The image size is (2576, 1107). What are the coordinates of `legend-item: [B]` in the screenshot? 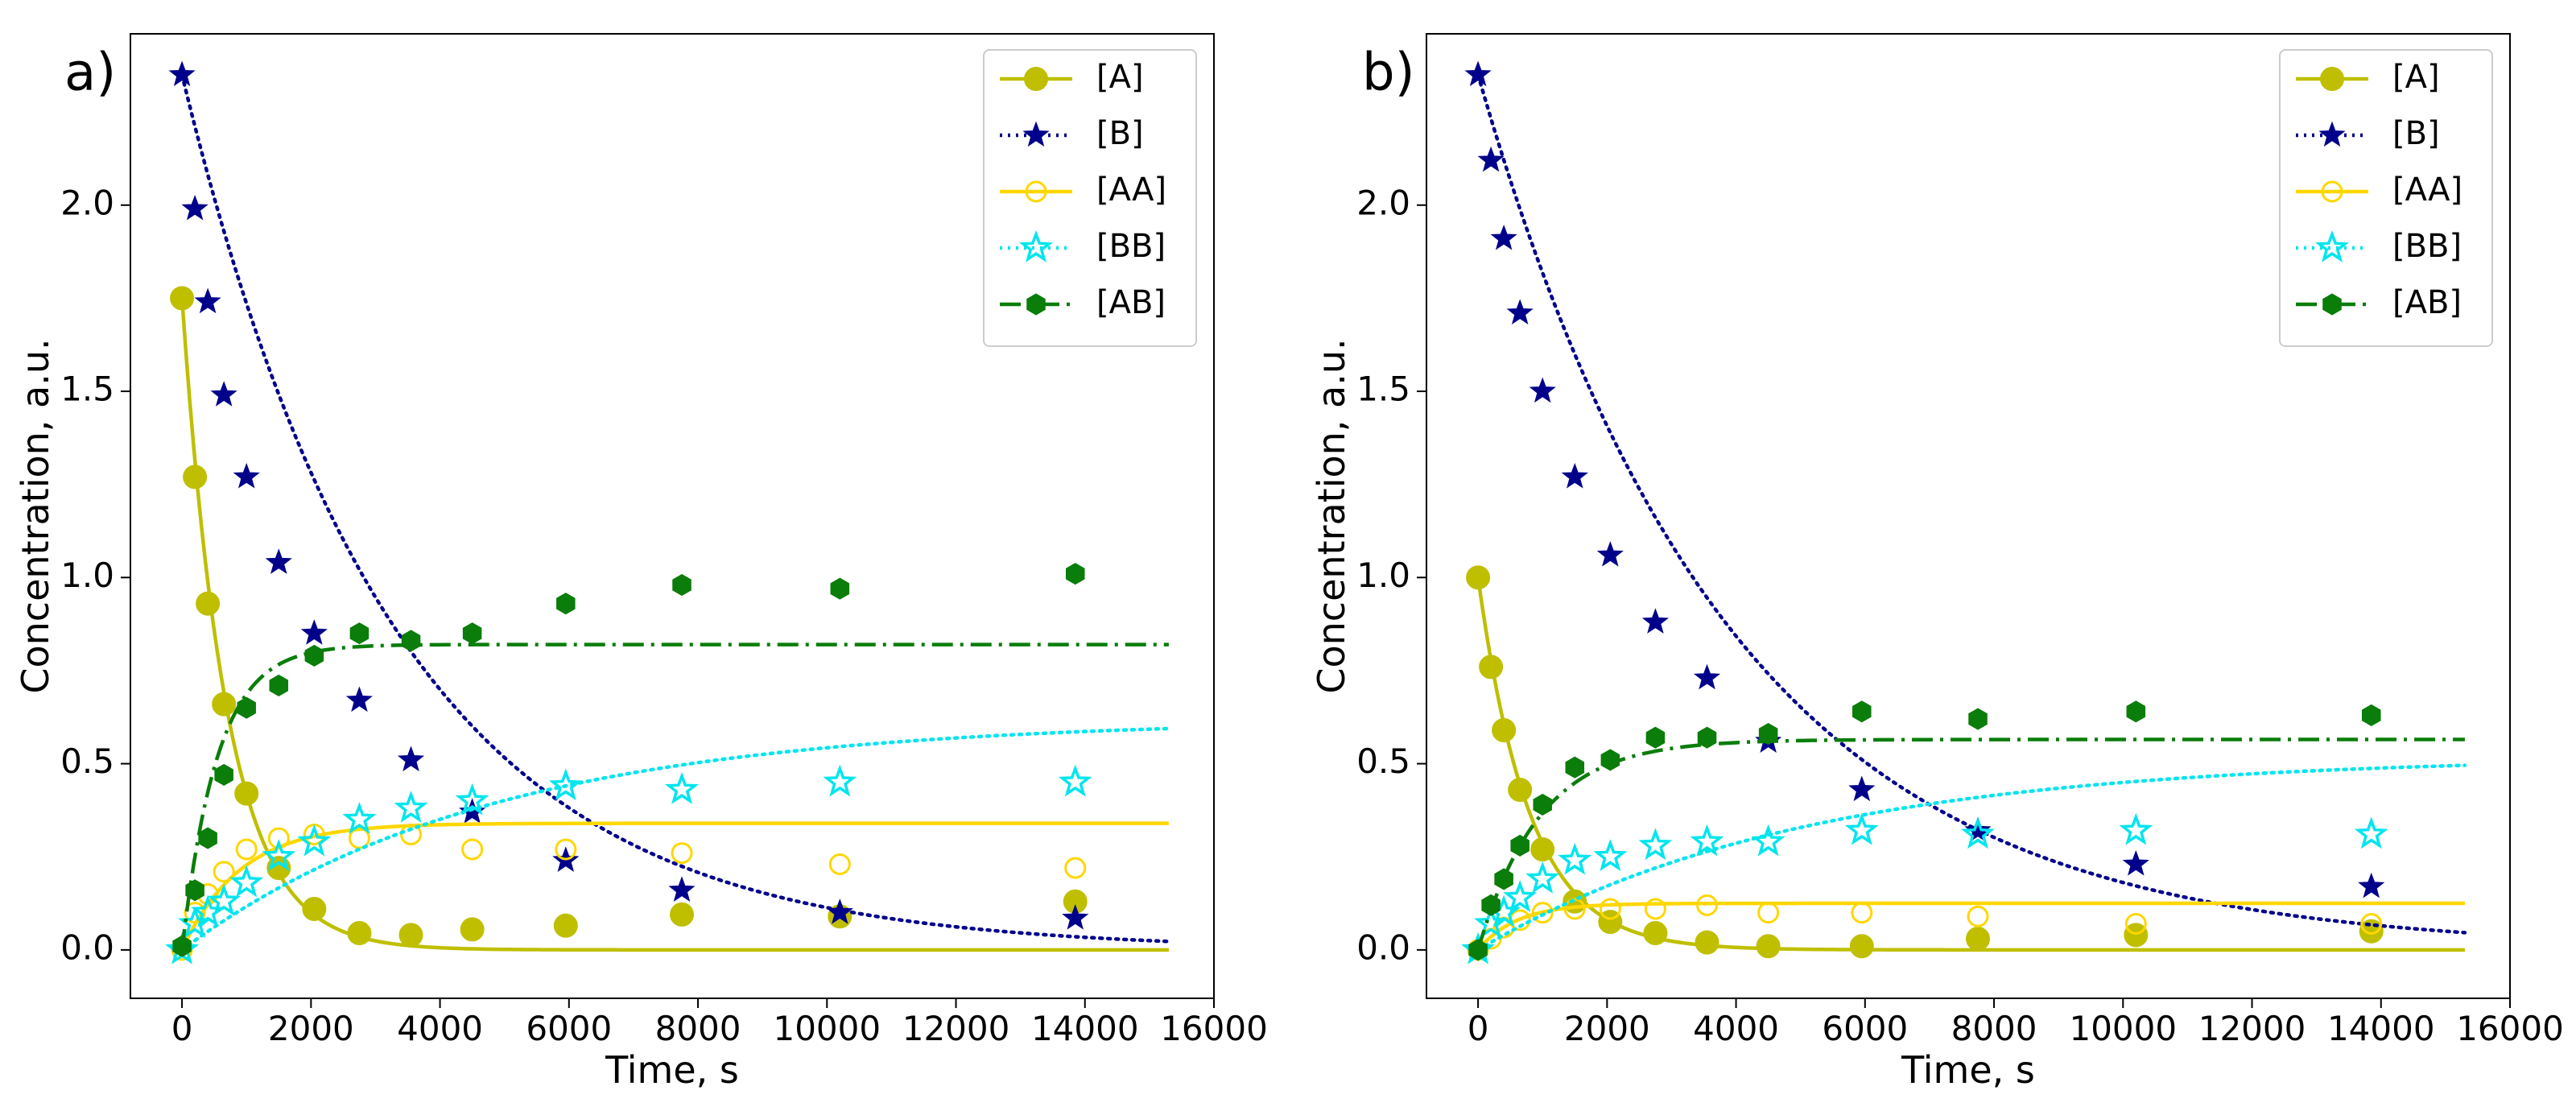 It's located at (2368, 133).